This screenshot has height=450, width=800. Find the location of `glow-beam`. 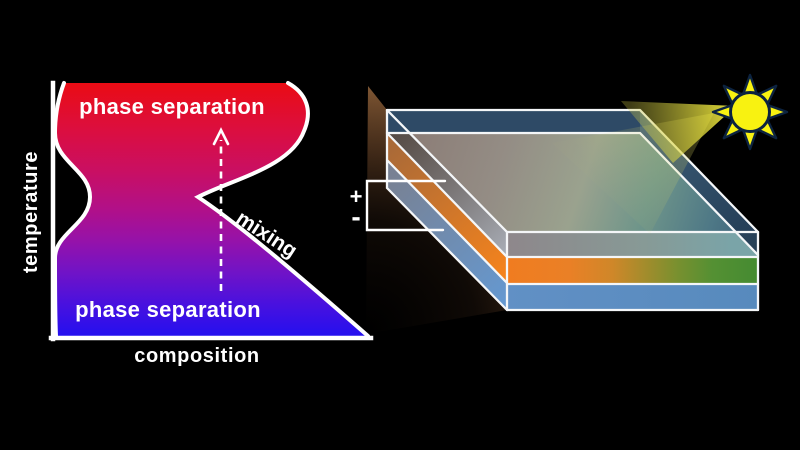

glow-beam is located at coordinates (436, 210).